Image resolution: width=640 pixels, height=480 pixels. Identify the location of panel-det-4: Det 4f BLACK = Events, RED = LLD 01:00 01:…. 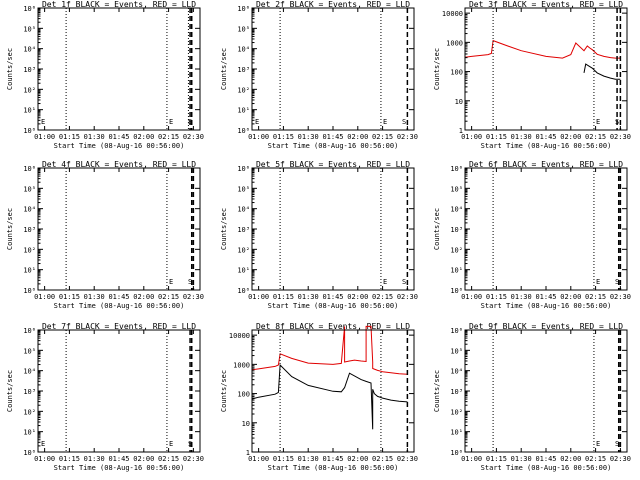
(105, 235).